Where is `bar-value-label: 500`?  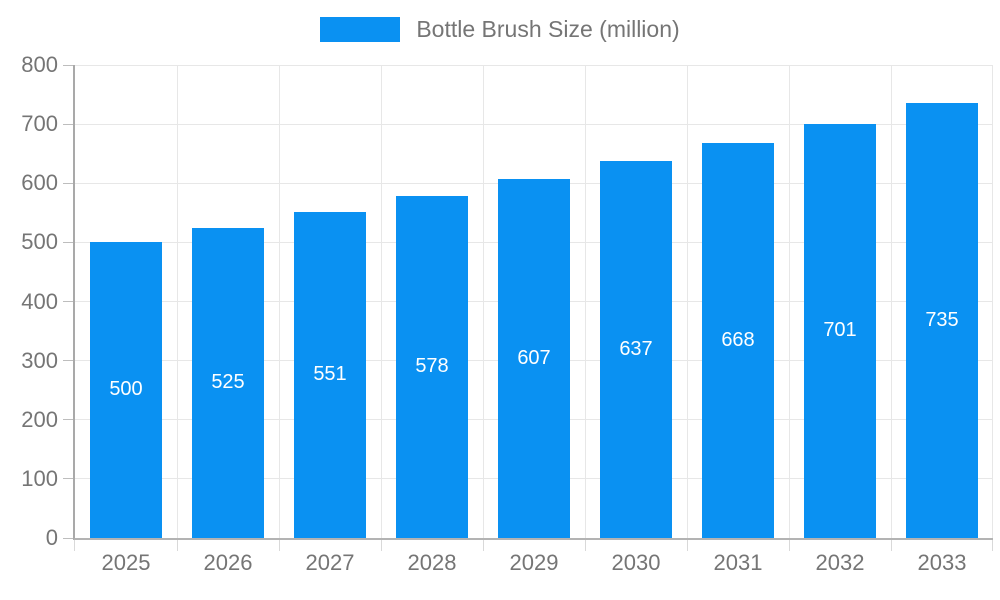
bar-value-label: 500 is located at coordinates (126, 389).